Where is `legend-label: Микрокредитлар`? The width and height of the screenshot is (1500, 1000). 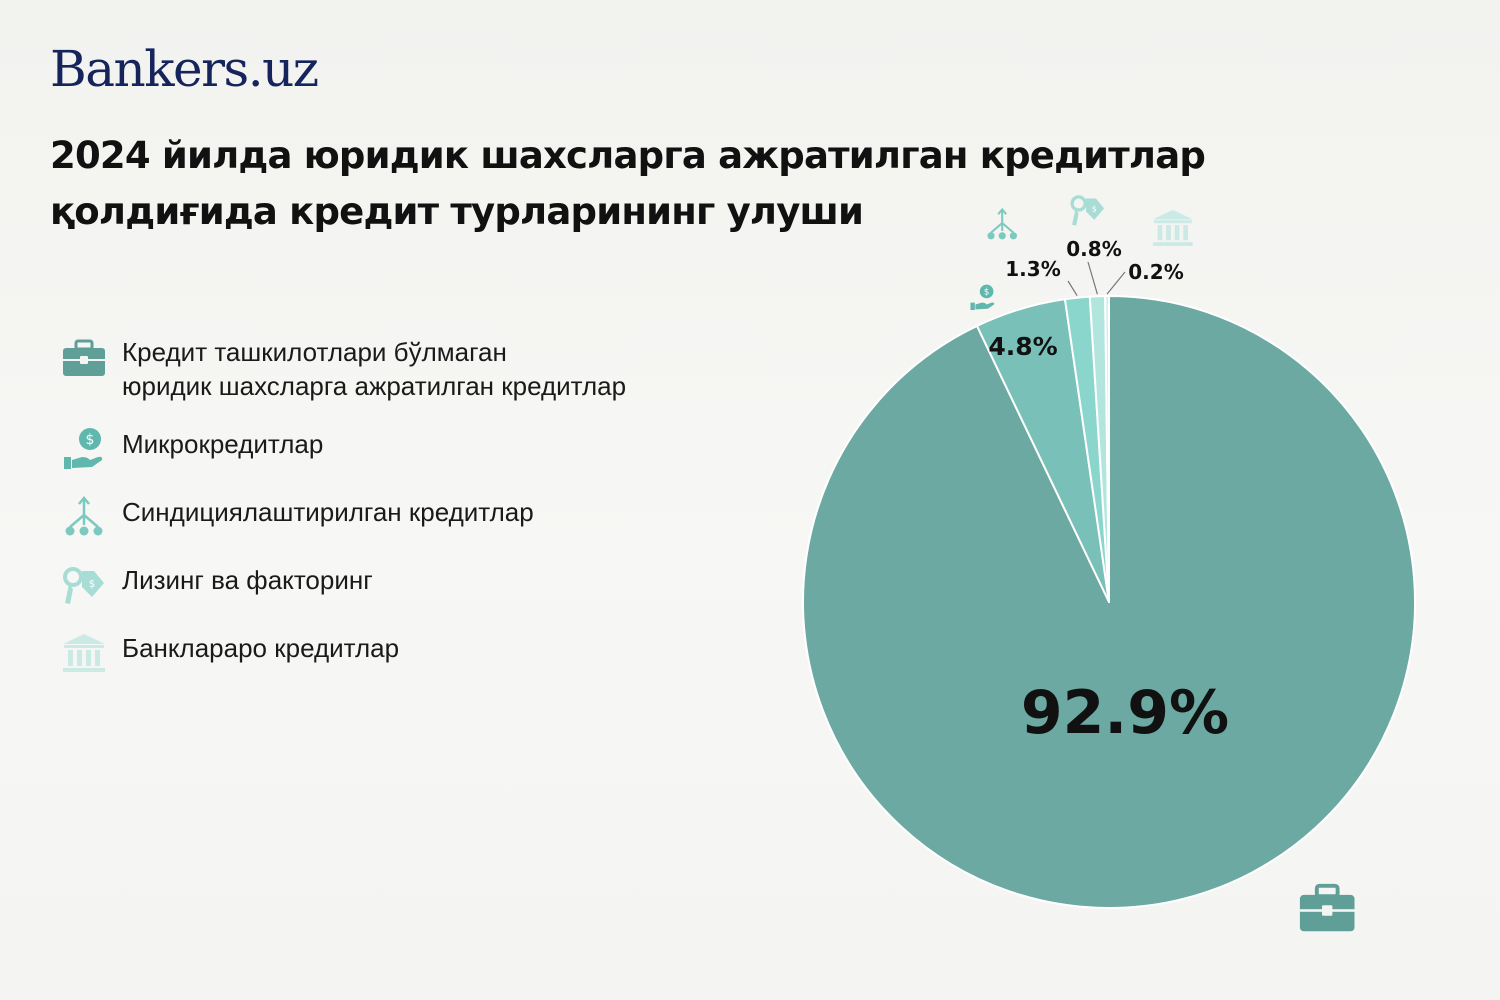 legend-label: Микрокредитлар is located at coordinates (223, 444).